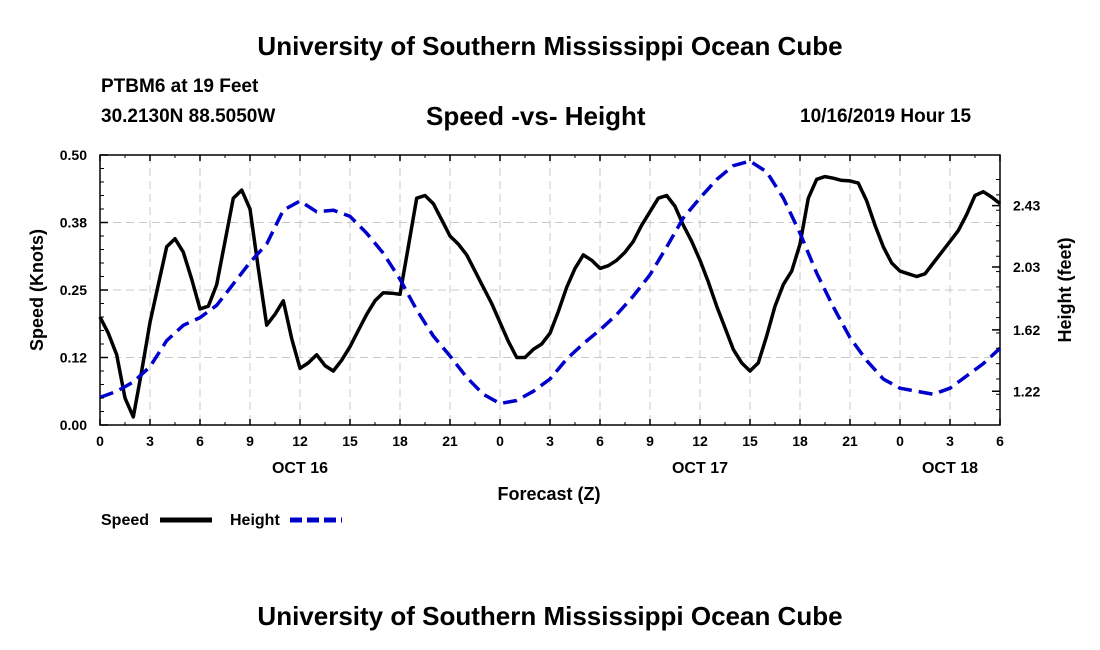 This screenshot has height=650, width=1100. What do you see at coordinates (188, 116) in the screenshot?
I see `coordinates-label: 30.2130N 88.5050W` at bounding box center [188, 116].